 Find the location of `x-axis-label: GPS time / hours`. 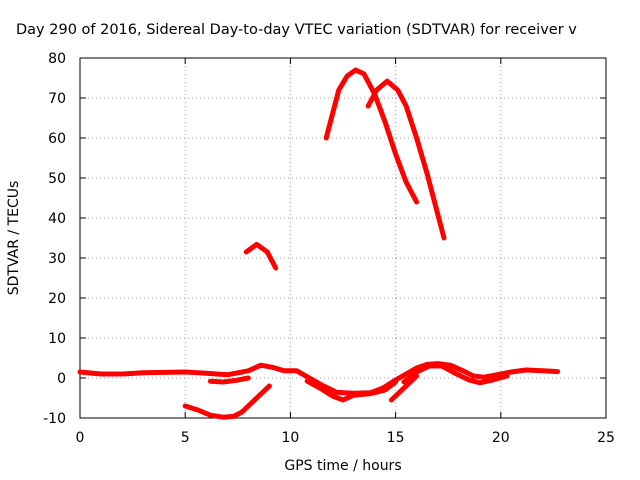

x-axis-label: GPS time / hours is located at coordinates (342, 466).